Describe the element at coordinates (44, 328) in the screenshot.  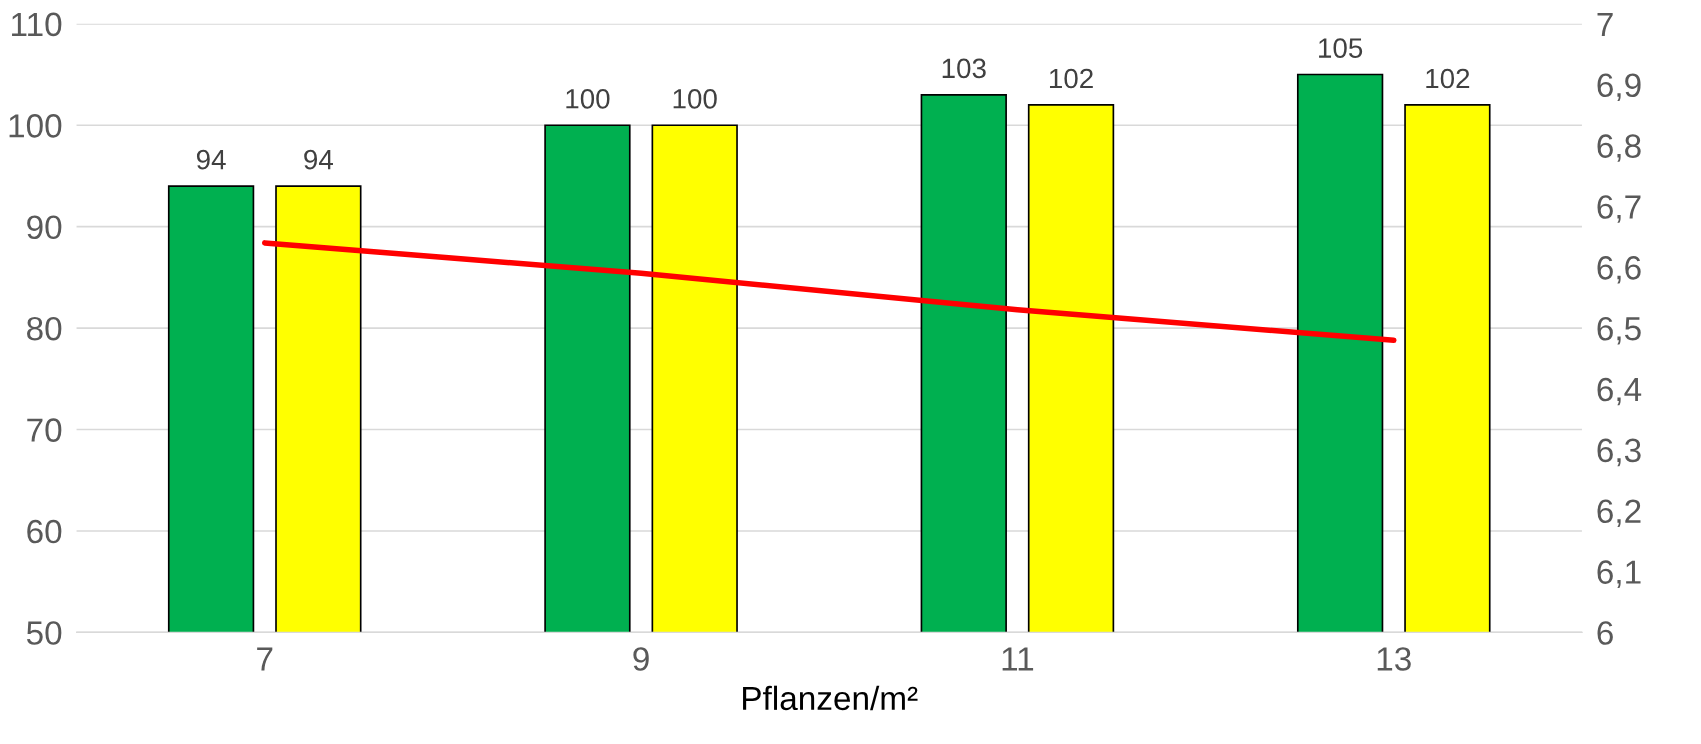
I see `y-tick-label: 80` at that location.